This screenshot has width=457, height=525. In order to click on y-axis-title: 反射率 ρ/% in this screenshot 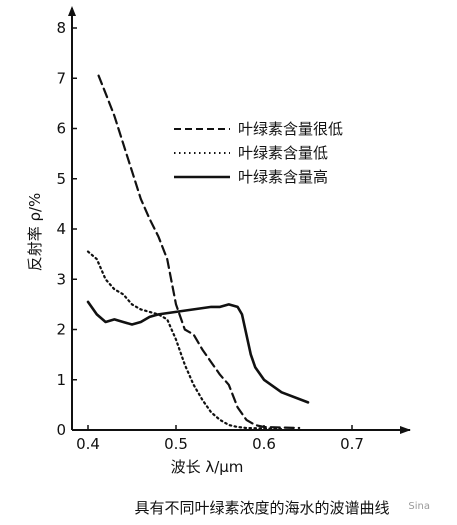, I will do `click(35, 232)`.